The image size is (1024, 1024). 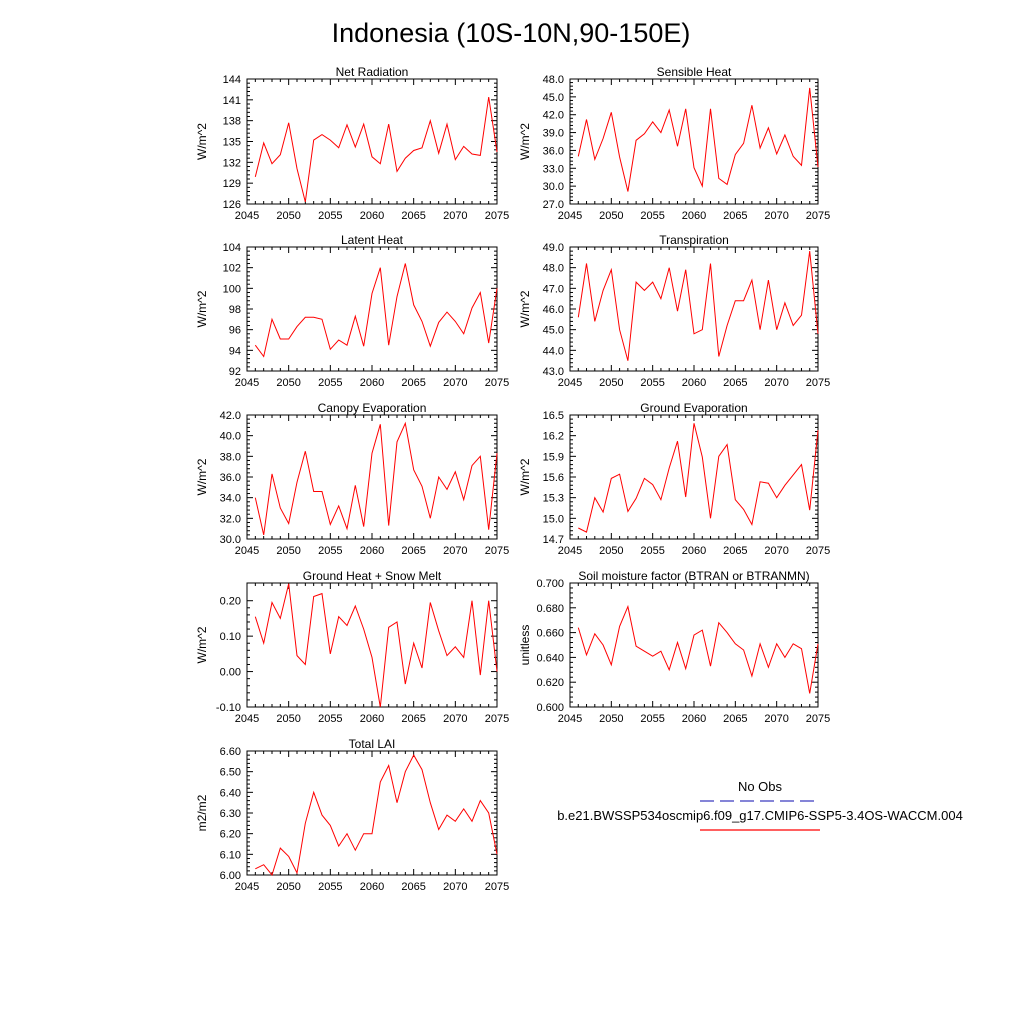 What do you see at coordinates (230, 437) in the screenshot?
I see `y-tick-label: 40.0` at bounding box center [230, 437].